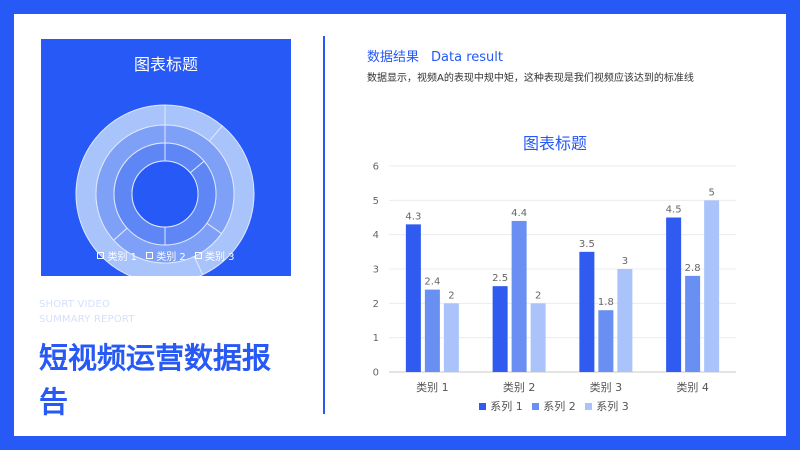  Describe the element at coordinates (693, 268) in the screenshot. I see `bar-data-label: 2.8` at that location.